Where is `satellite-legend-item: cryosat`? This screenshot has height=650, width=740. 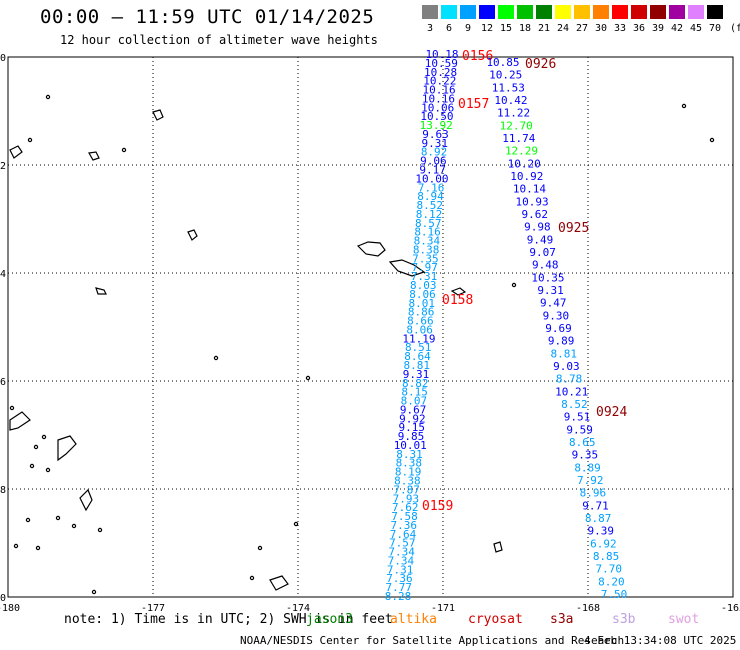 satellite-legend-item: cryosat is located at coordinates (495, 619).